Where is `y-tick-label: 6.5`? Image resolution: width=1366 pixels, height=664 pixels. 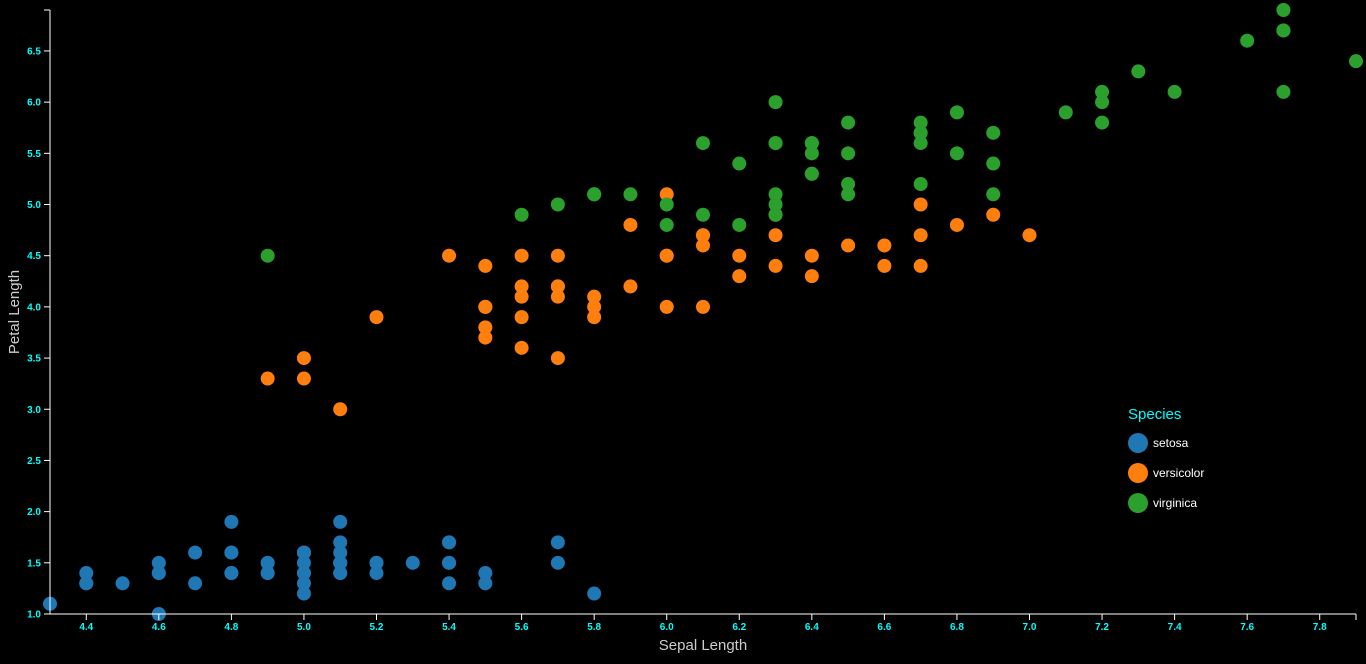 y-tick-label: 6.5 is located at coordinates (34, 51).